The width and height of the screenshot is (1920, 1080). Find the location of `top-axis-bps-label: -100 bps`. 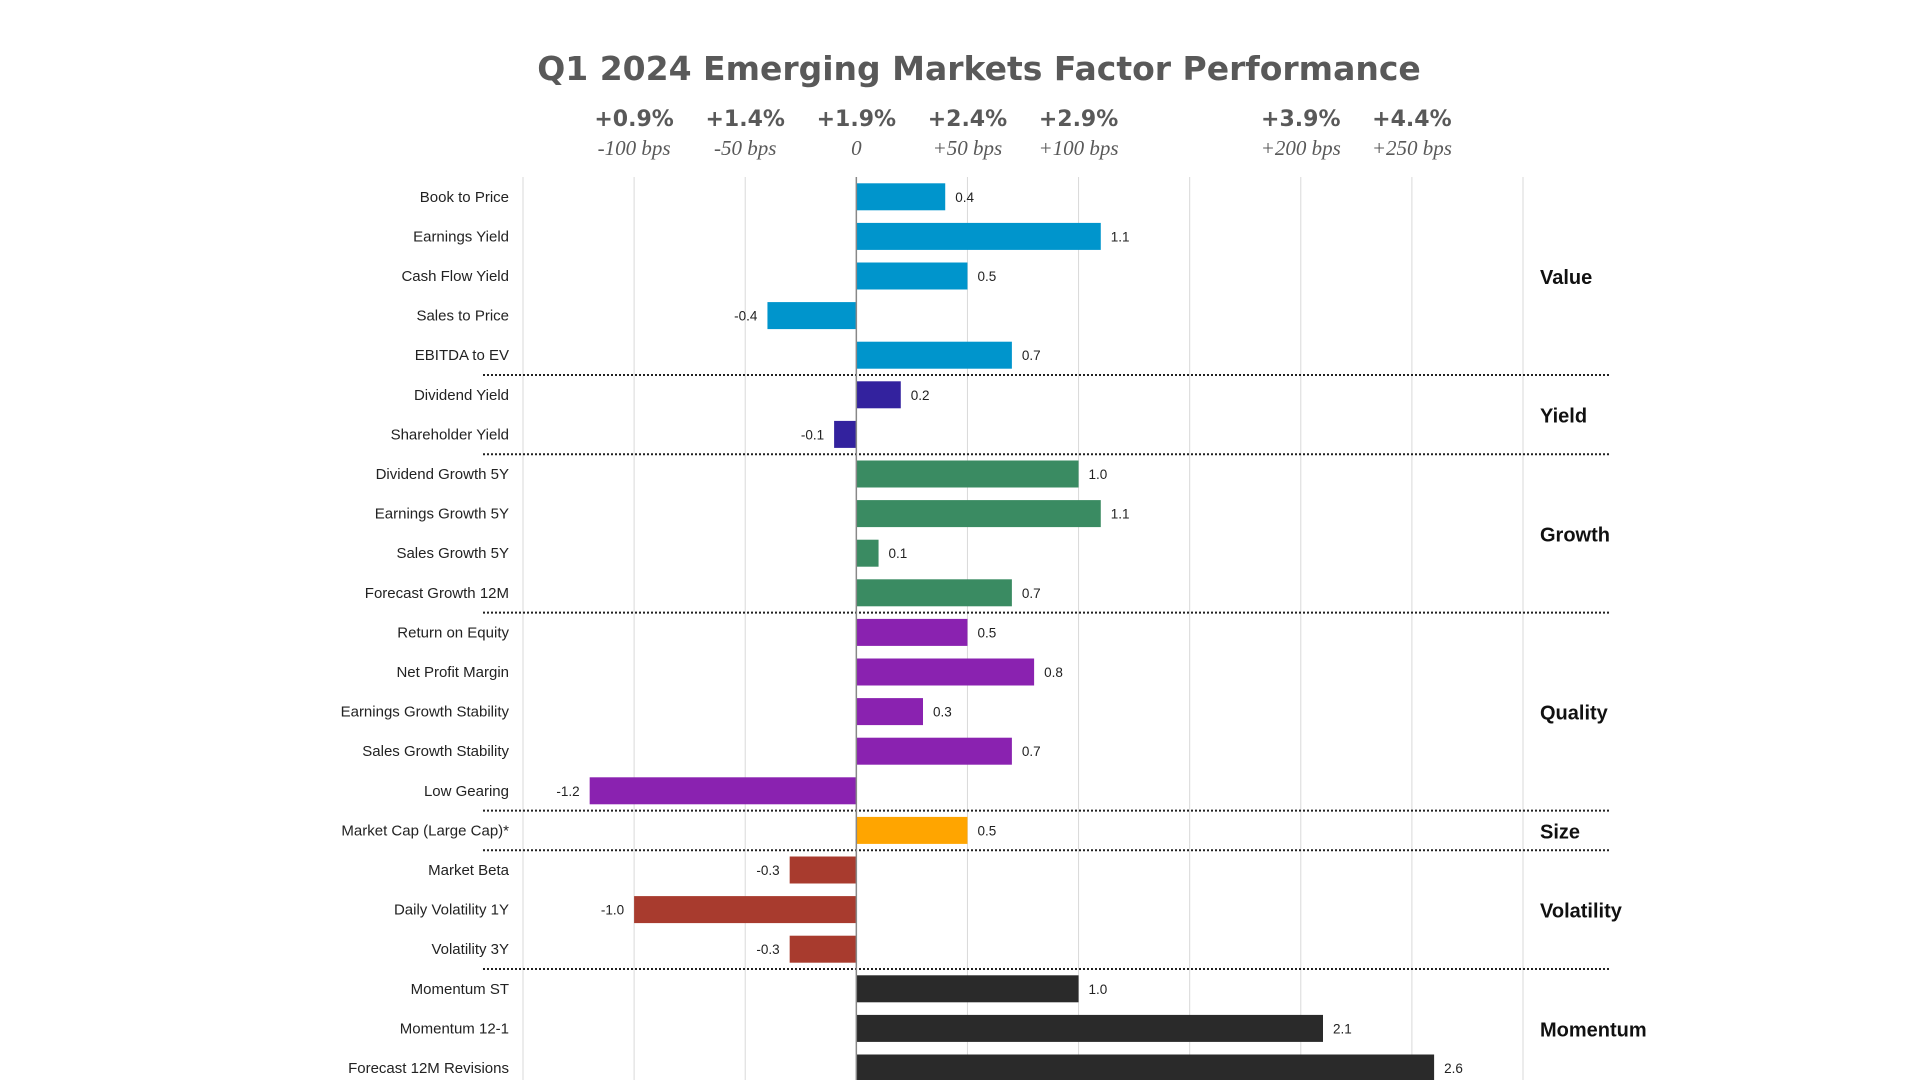

top-axis-bps-label: -100 bps is located at coordinates (634, 148).